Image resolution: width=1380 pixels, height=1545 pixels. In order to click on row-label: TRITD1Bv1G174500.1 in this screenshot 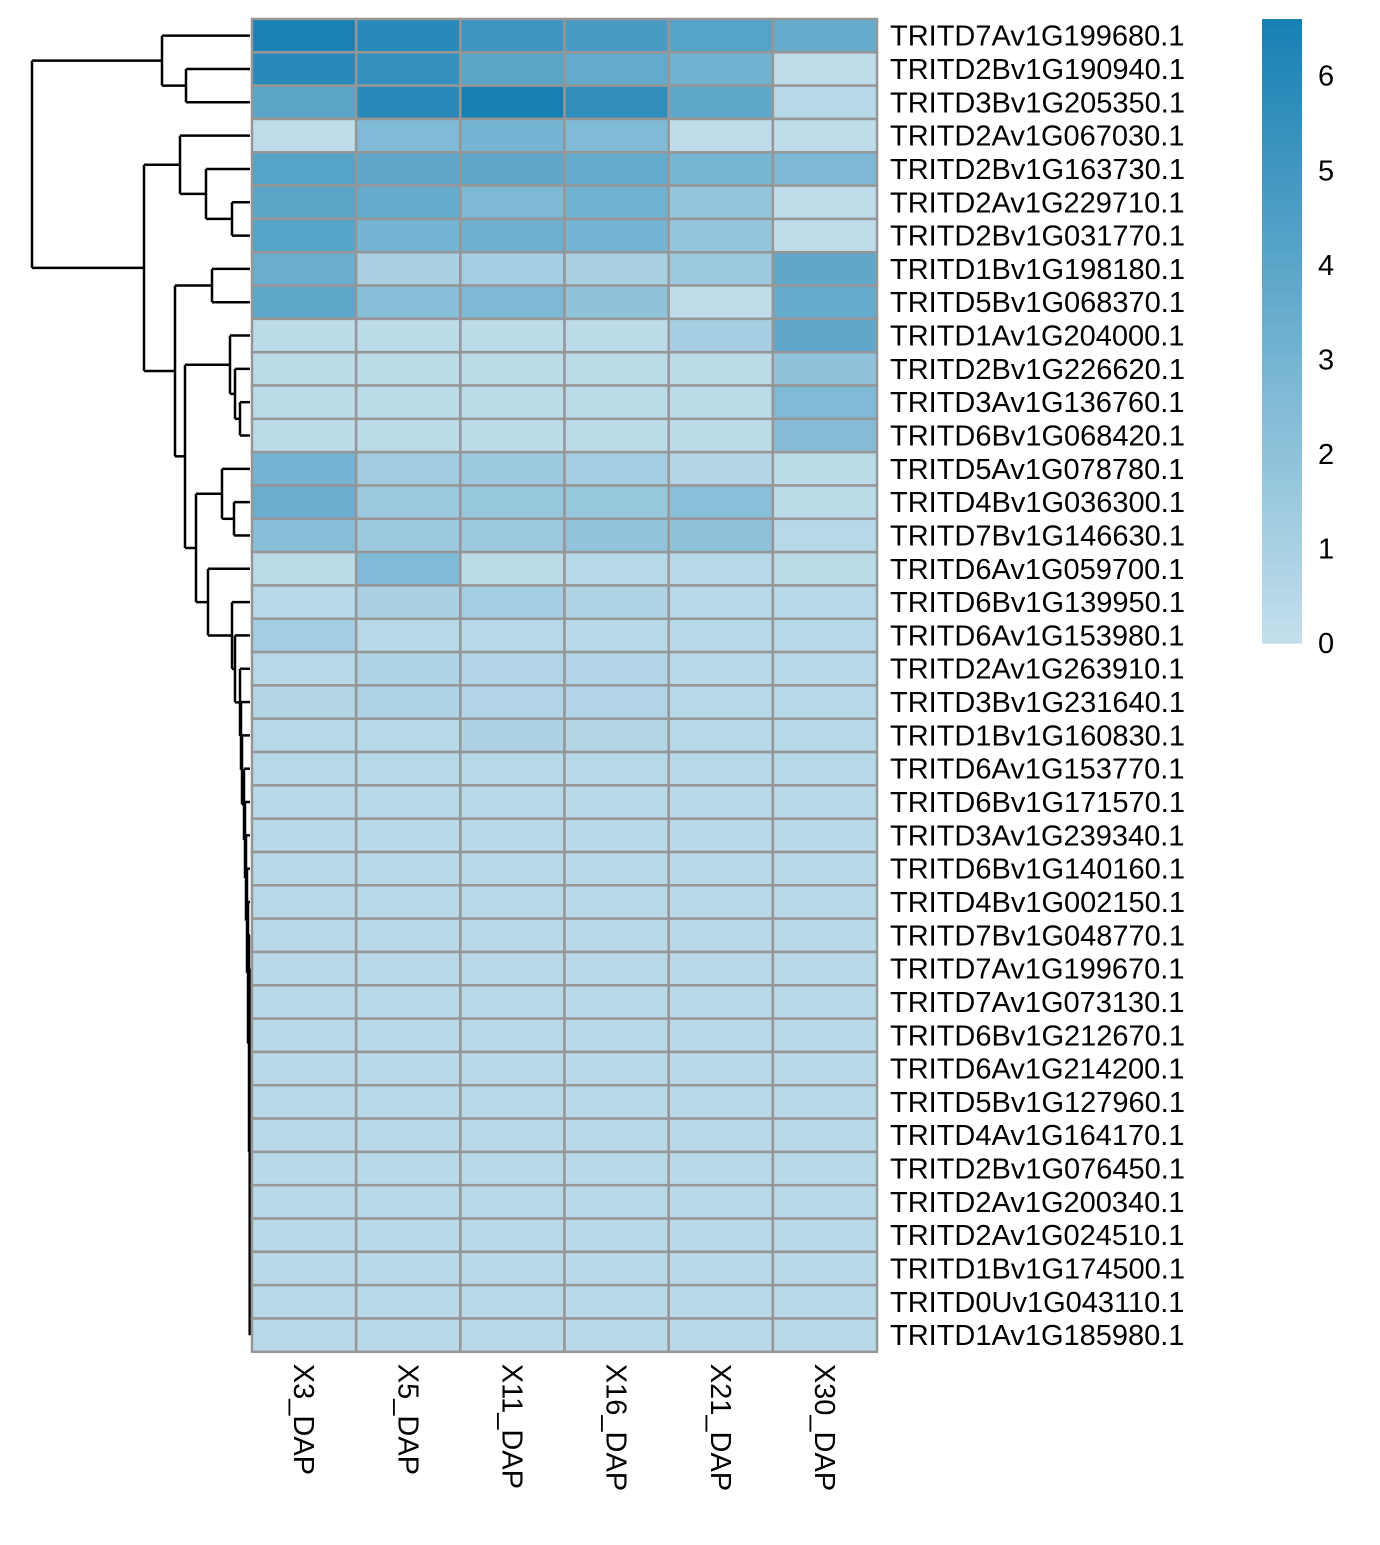, I will do `click(1037, 1270)`.